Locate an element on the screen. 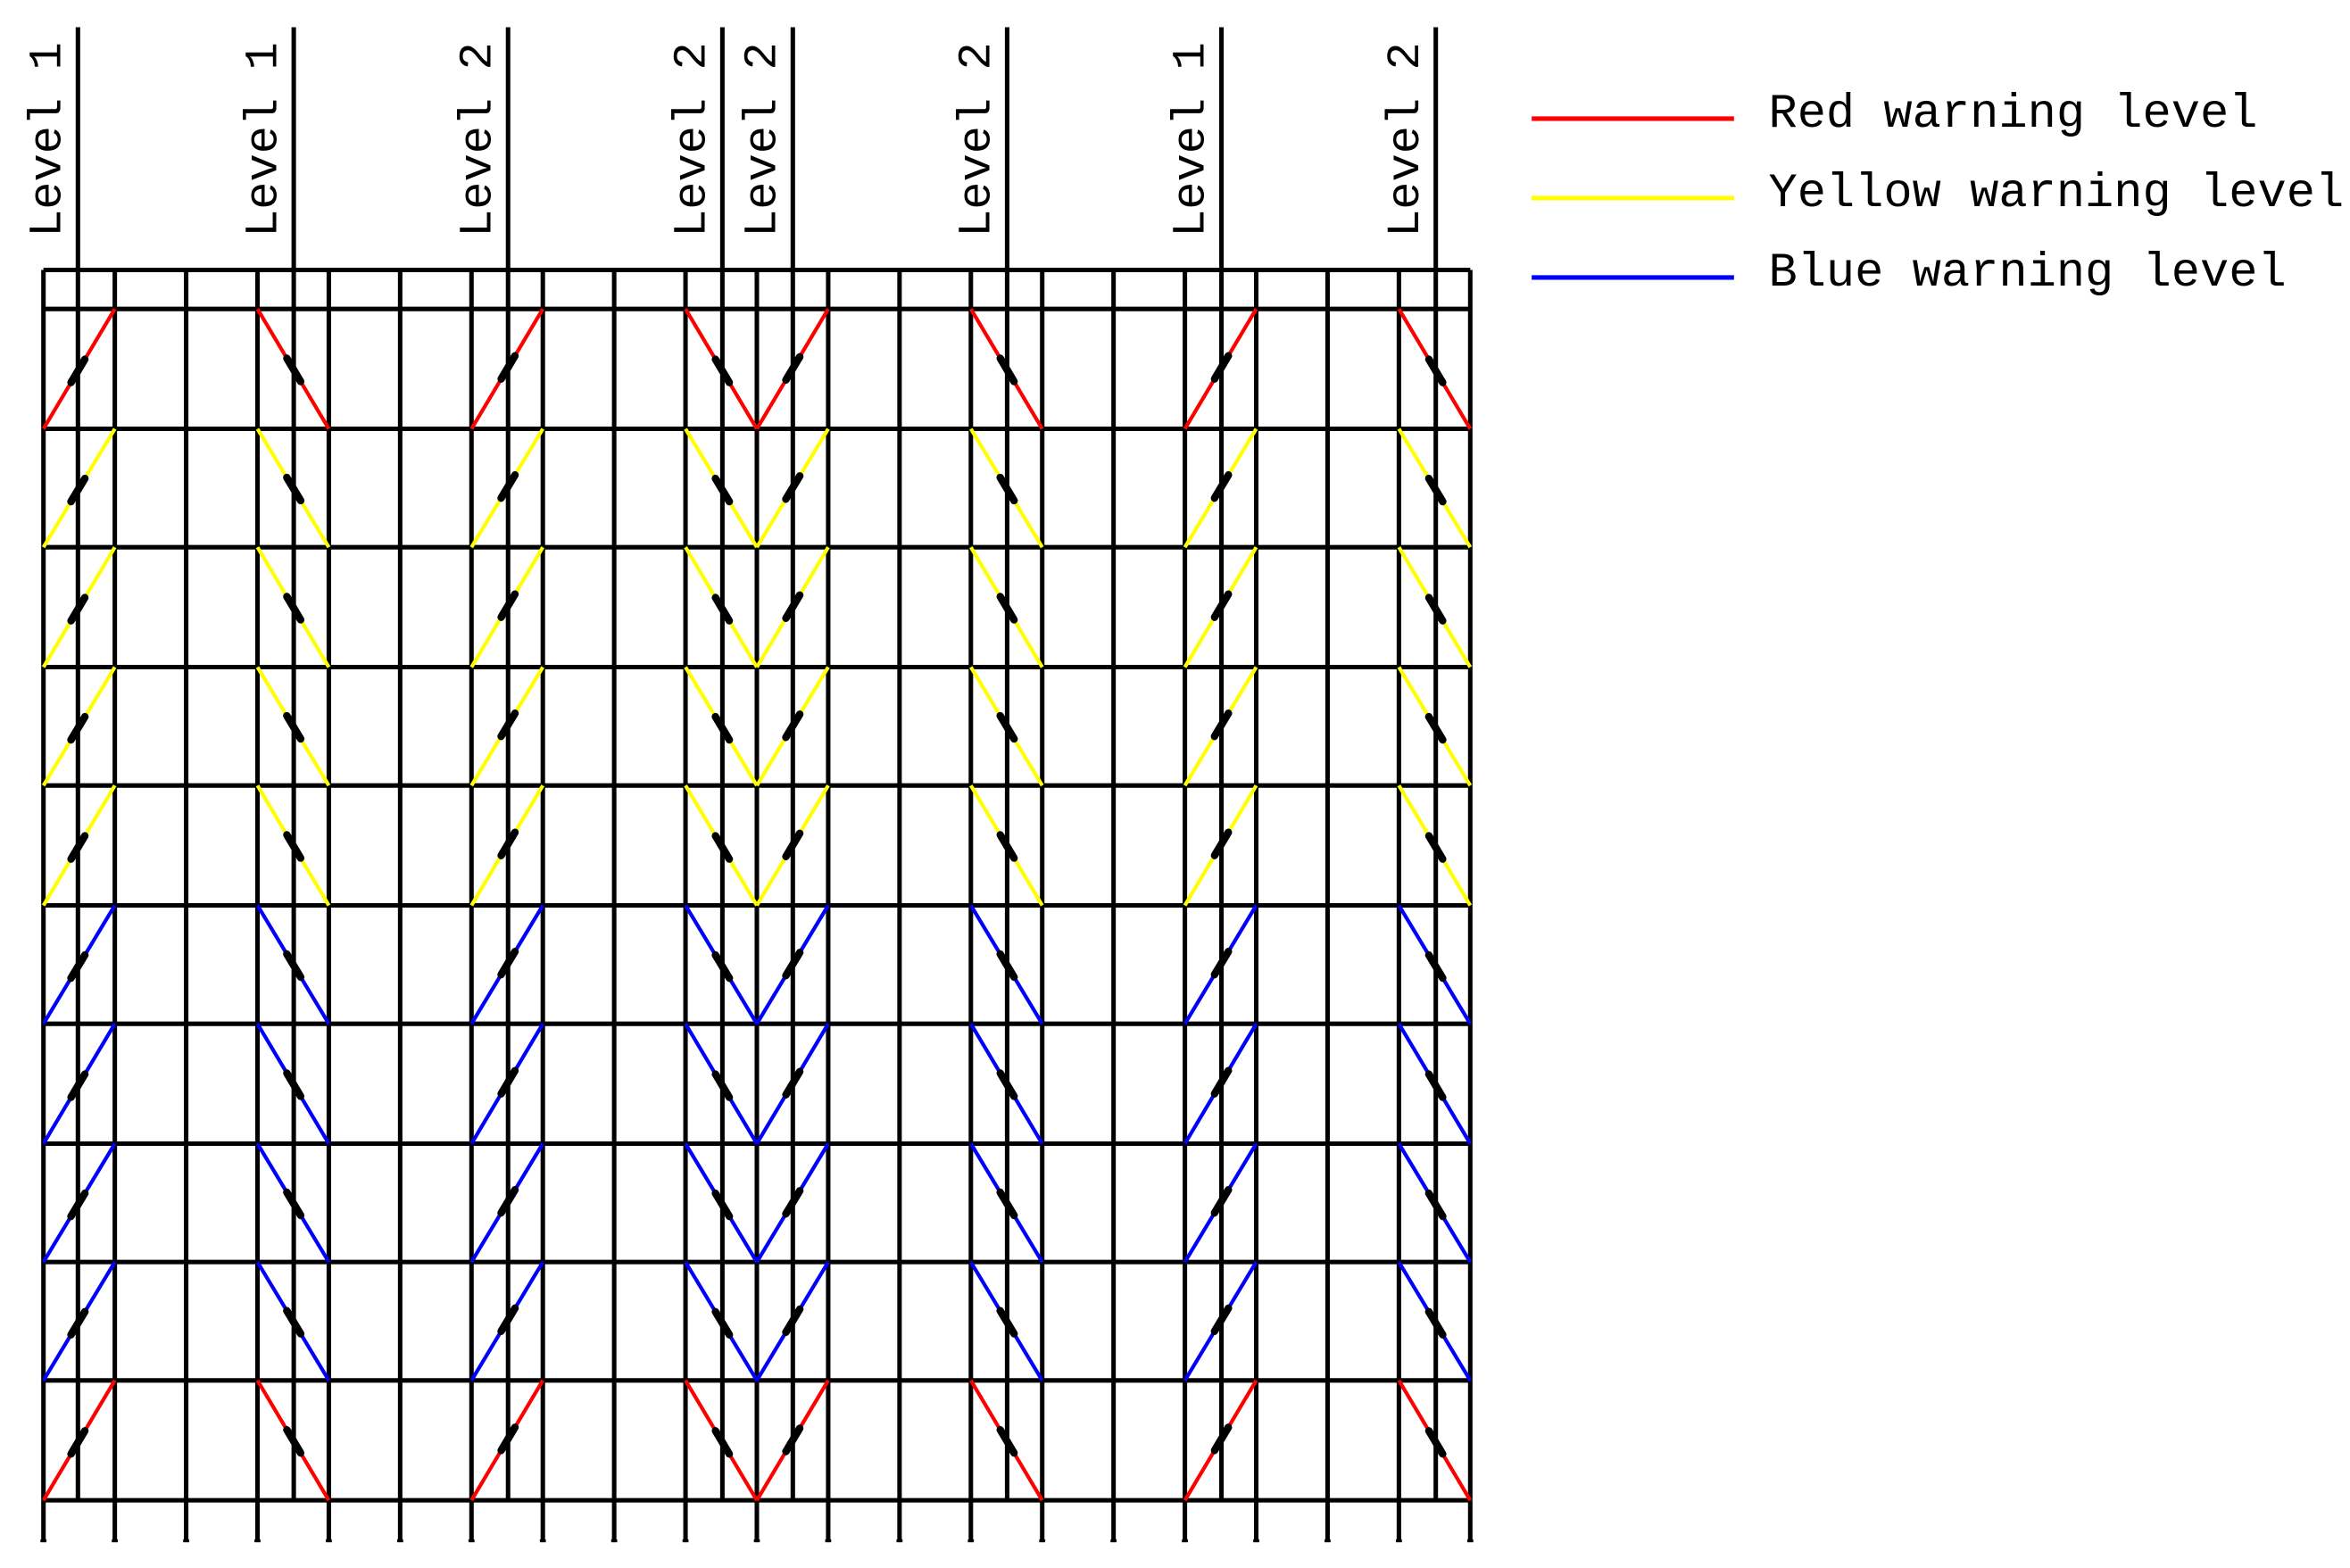 Image resolution: width=2350 pixels, height=1568 pixels. legend-label: Blue warning level is located at coordinates (2027, 273).